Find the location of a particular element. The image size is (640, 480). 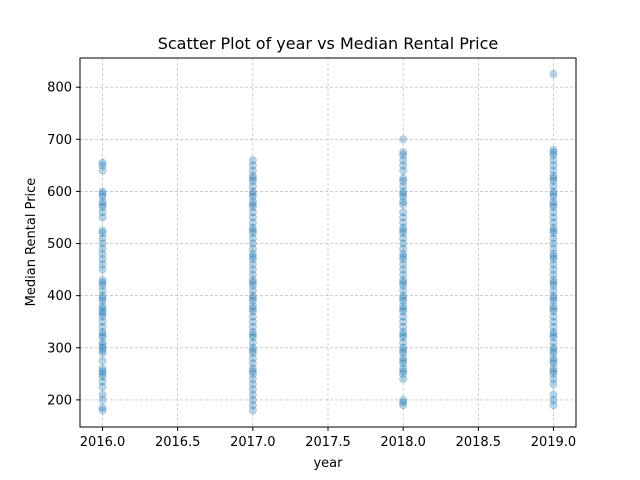

y-tick-label: 400 is located at coordinates (59, 296).